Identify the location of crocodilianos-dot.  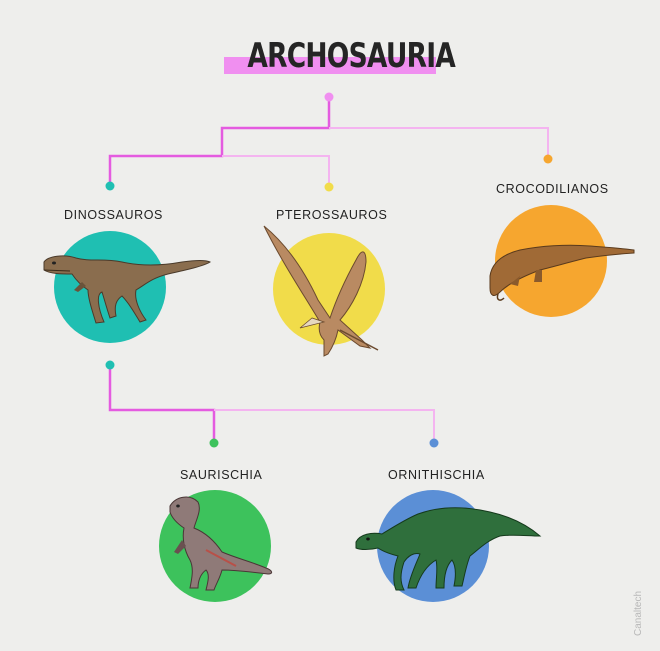
(548, 159).